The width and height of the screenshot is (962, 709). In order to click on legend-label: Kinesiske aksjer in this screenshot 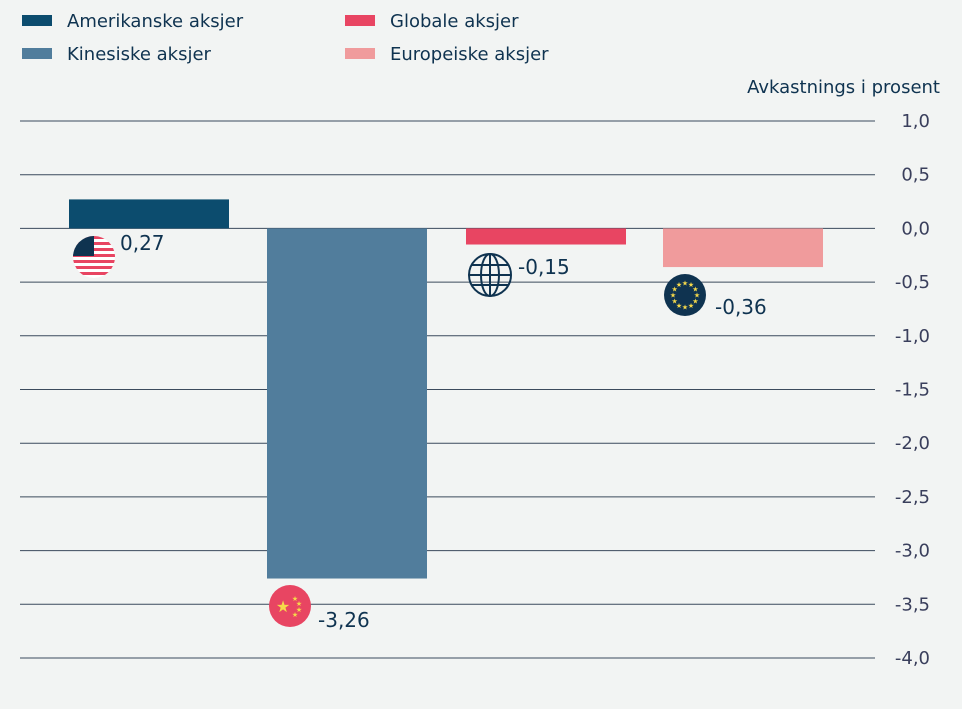, I will do `click(139, 54)`.